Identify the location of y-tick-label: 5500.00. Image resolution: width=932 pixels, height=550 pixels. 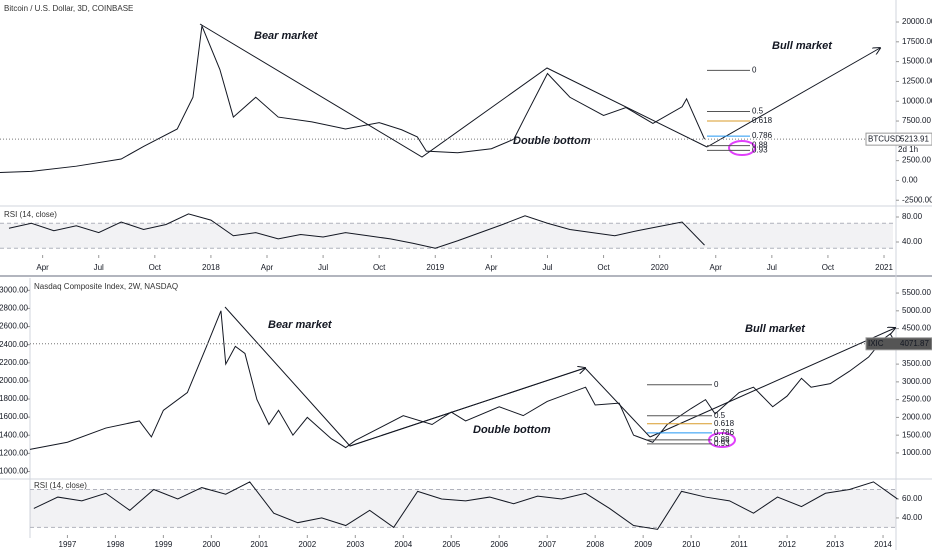
(916, 292).